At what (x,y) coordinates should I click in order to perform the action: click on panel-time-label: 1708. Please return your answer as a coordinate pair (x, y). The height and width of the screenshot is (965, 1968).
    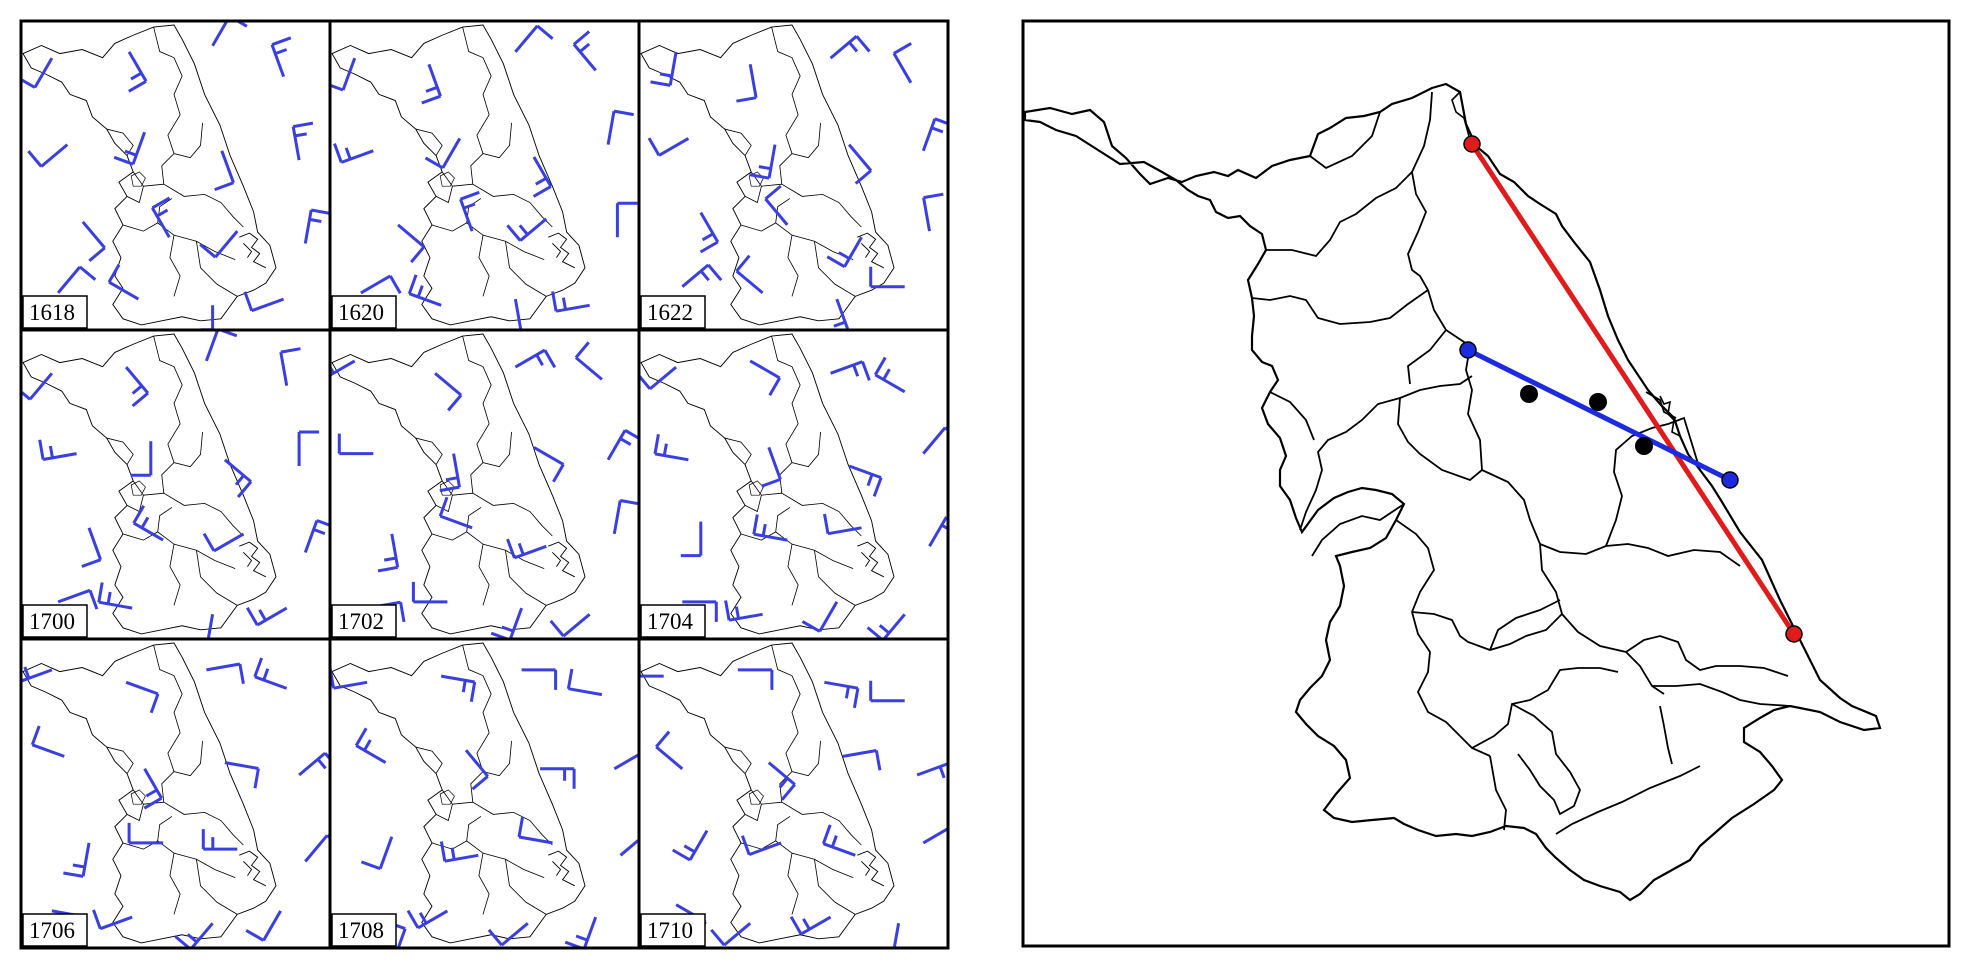
    Looking at the image, I should click on (361, 930).